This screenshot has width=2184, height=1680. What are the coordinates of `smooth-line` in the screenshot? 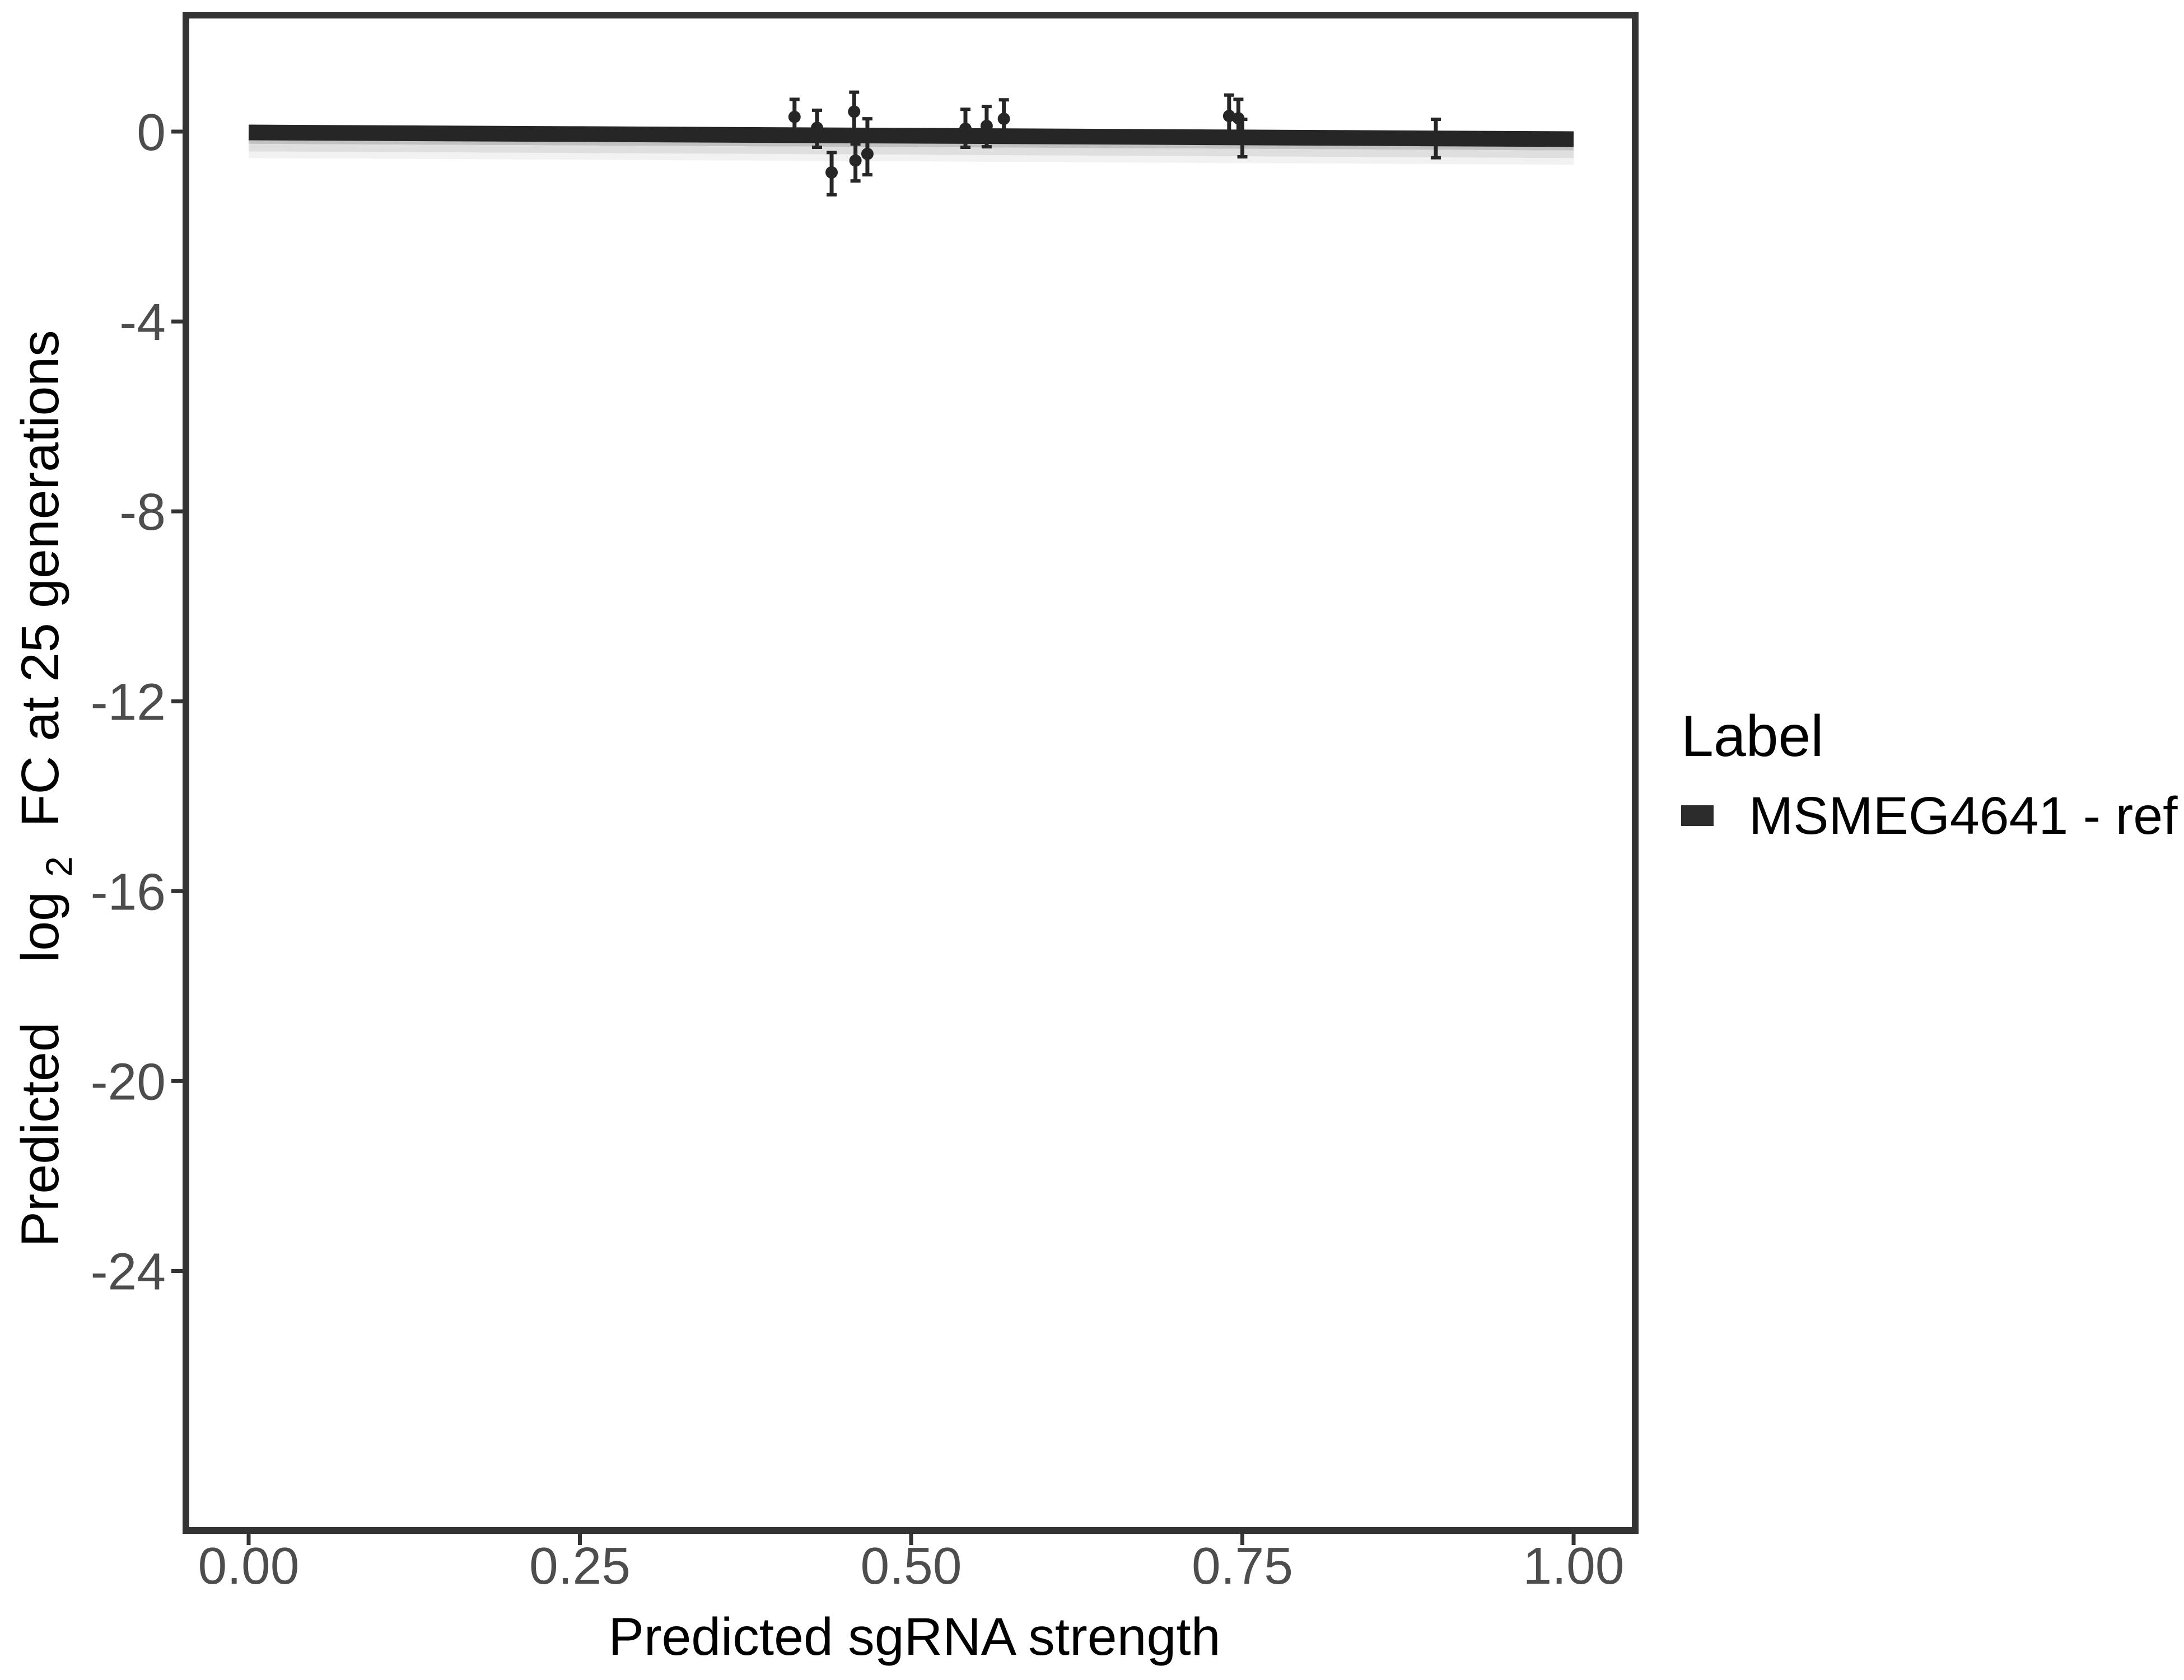 It's located at (911, 136).